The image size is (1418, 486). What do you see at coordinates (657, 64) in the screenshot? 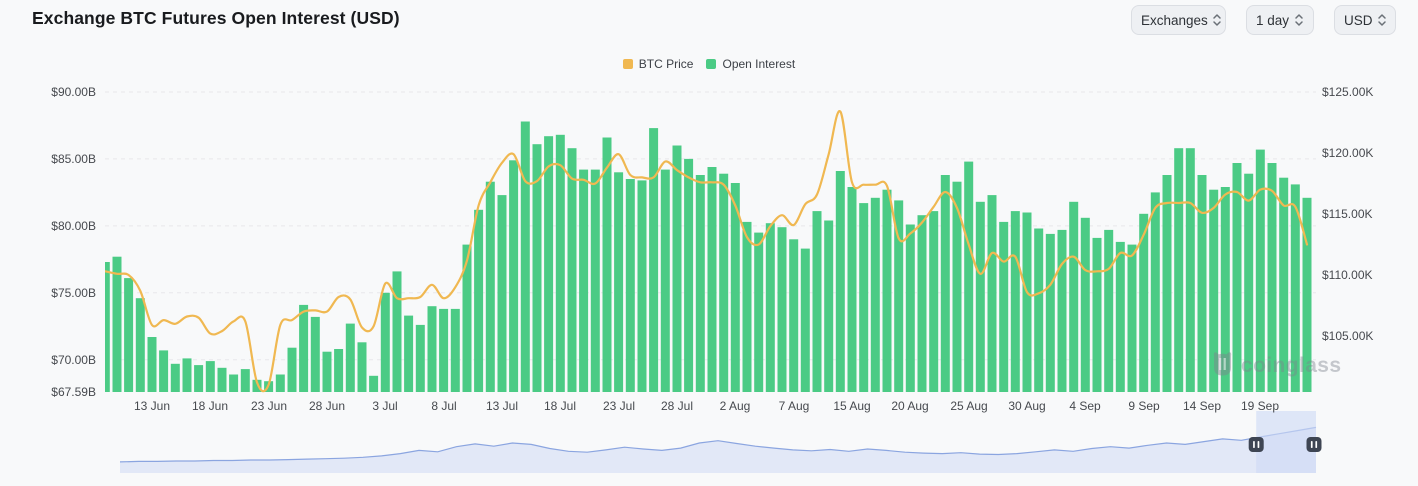
I see `legend-item-btc-price: BTC Price` at bounding box center [657, 64].